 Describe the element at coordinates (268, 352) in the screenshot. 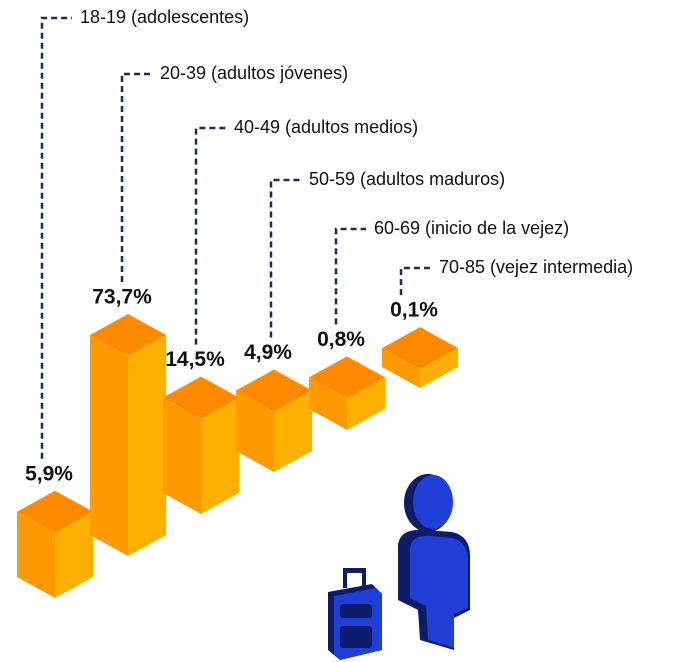

I see `value-label: 4,9%` at that location.